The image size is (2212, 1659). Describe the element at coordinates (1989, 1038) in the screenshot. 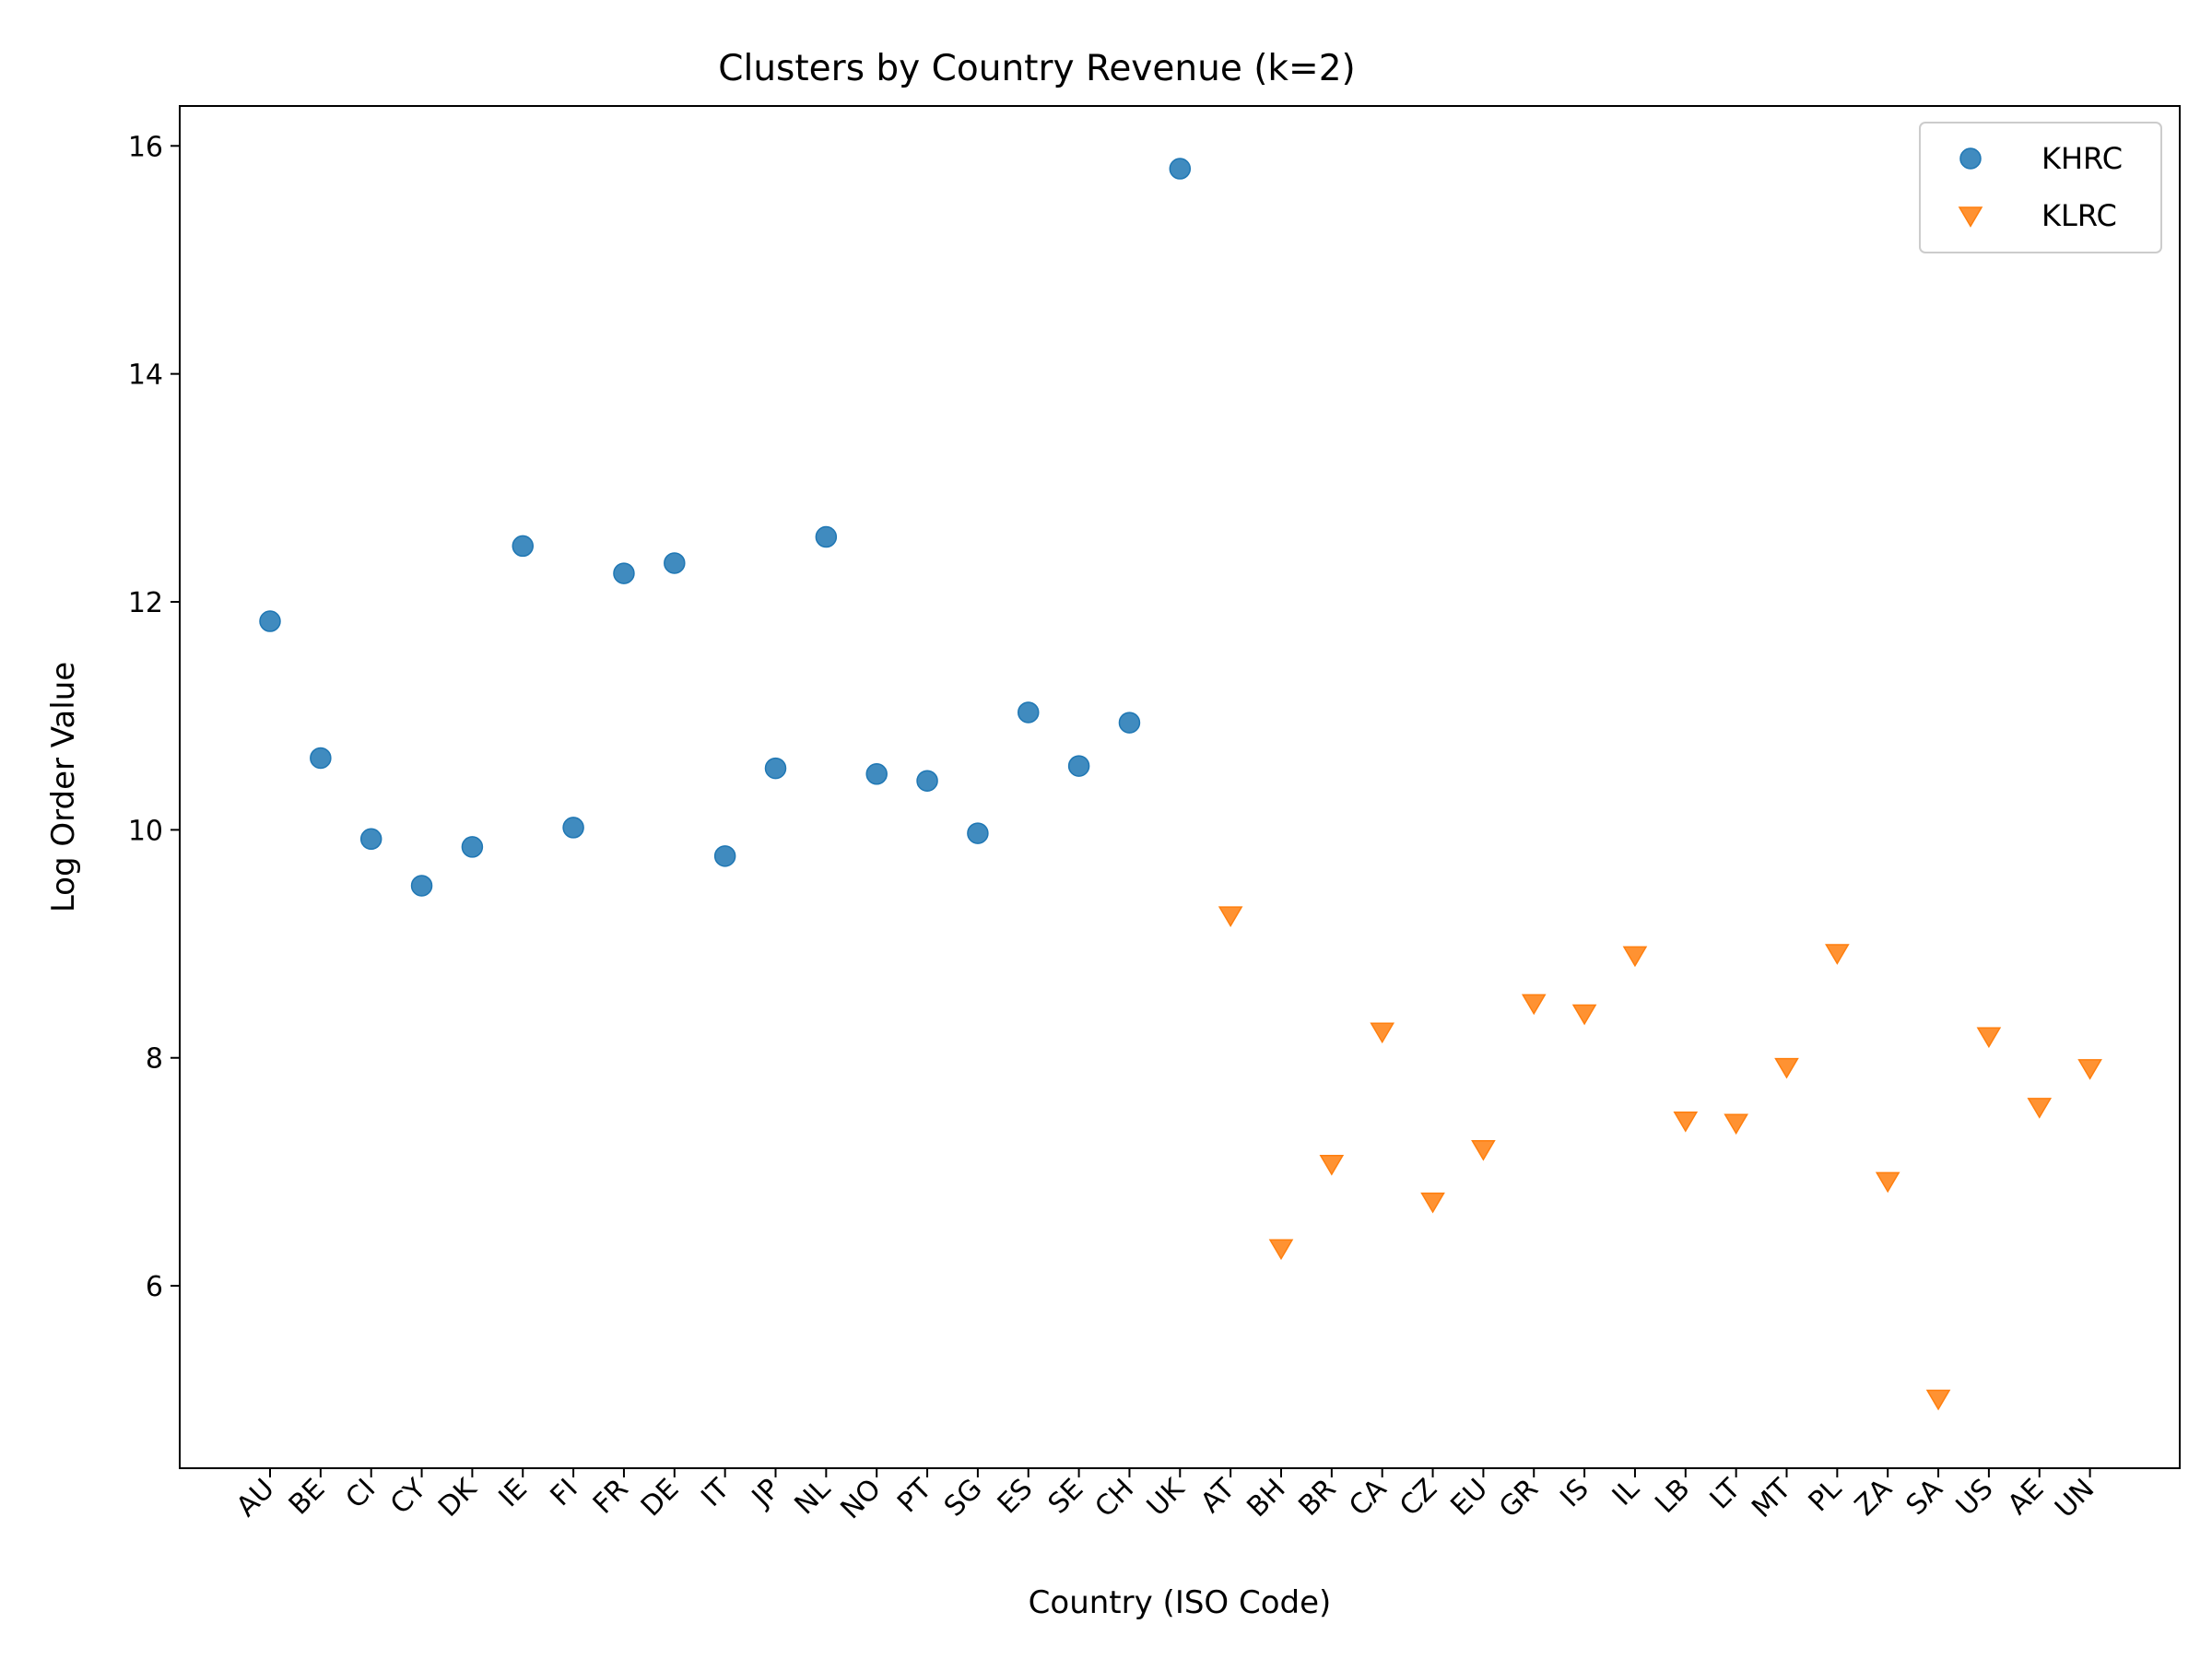

I see `data-point-klrc-us` at that location.